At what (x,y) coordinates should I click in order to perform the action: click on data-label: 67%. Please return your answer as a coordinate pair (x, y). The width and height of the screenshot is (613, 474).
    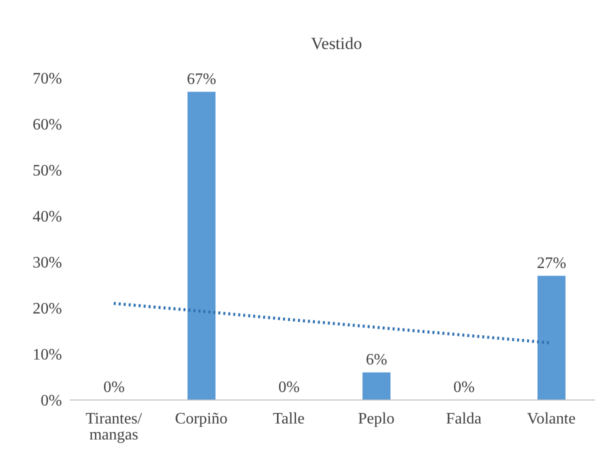
    Looking at the image, I should click on (201, 79).